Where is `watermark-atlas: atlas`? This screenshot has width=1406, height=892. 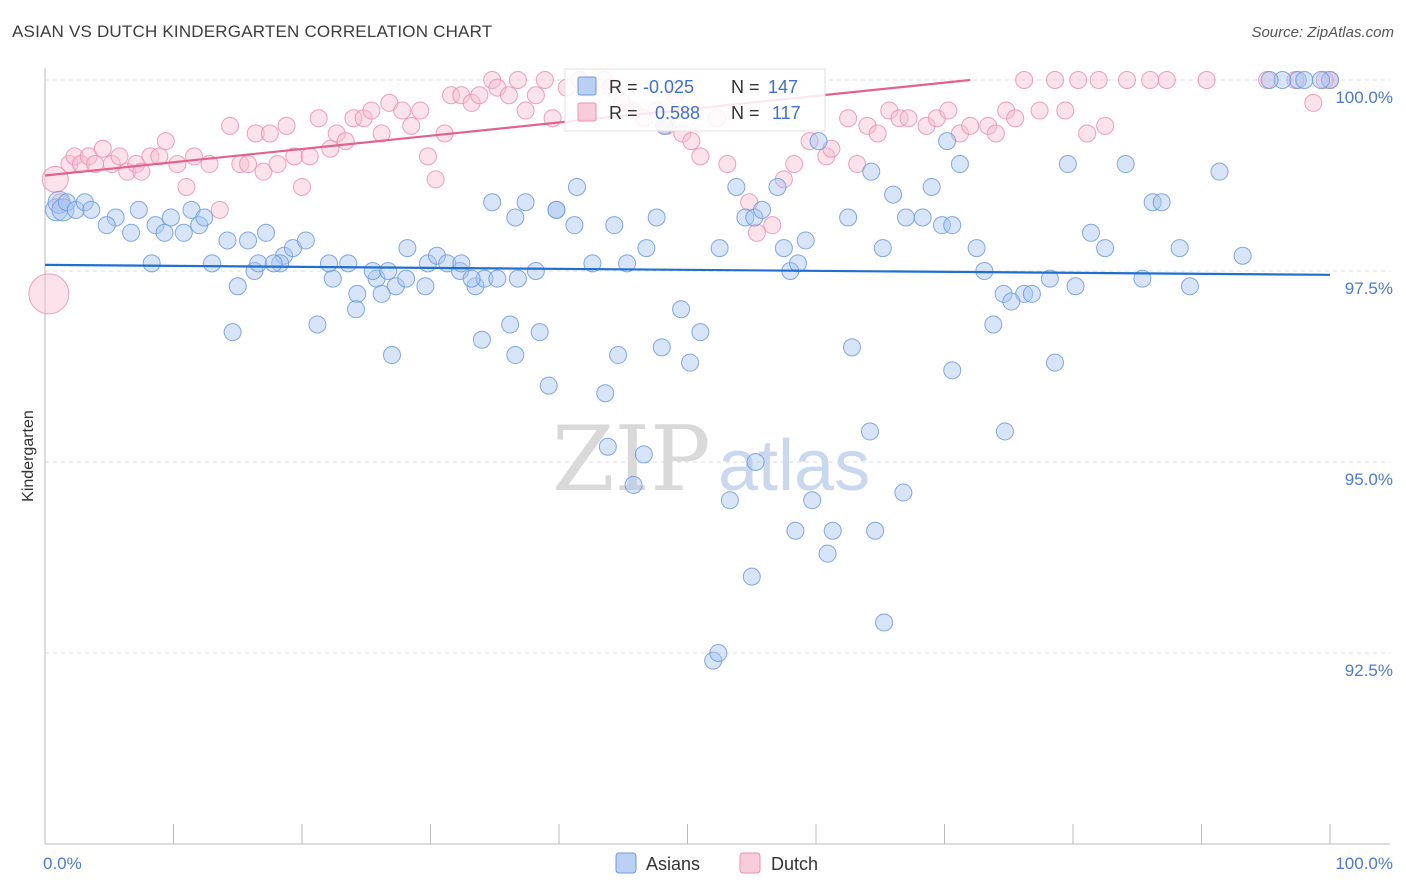 watermark-atlas: atlas is located at coordinates (794, 466).